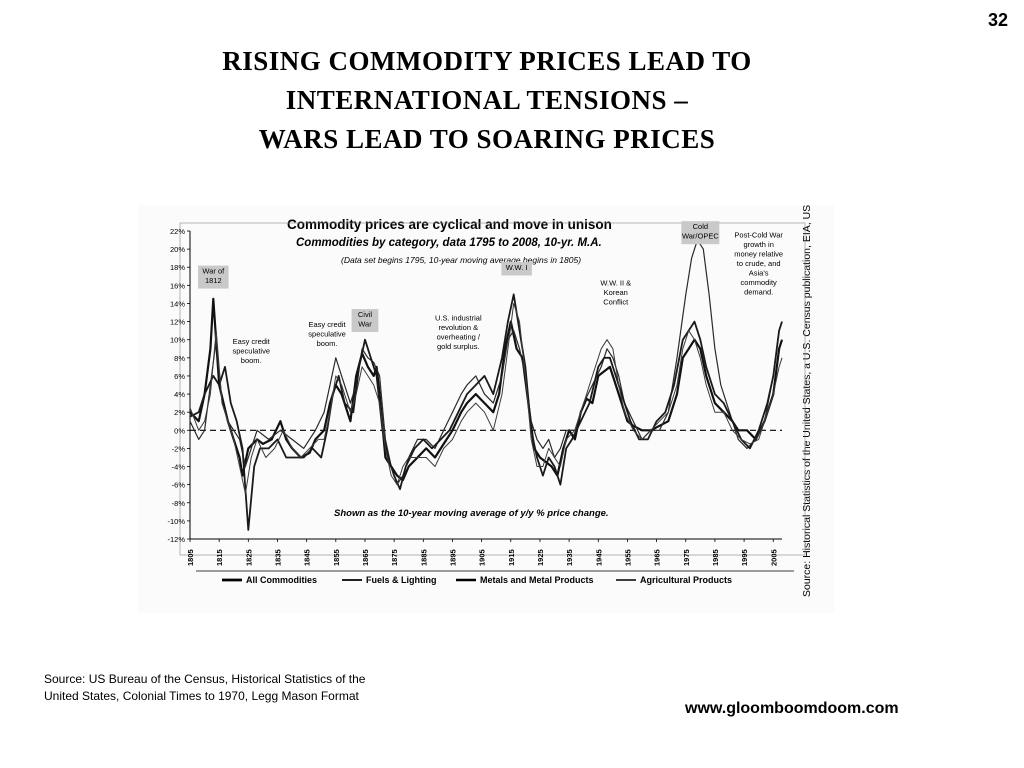 This screenshot has width=1024, height=768. I want to click on series-line-agricultural-products, so click(486, 399).